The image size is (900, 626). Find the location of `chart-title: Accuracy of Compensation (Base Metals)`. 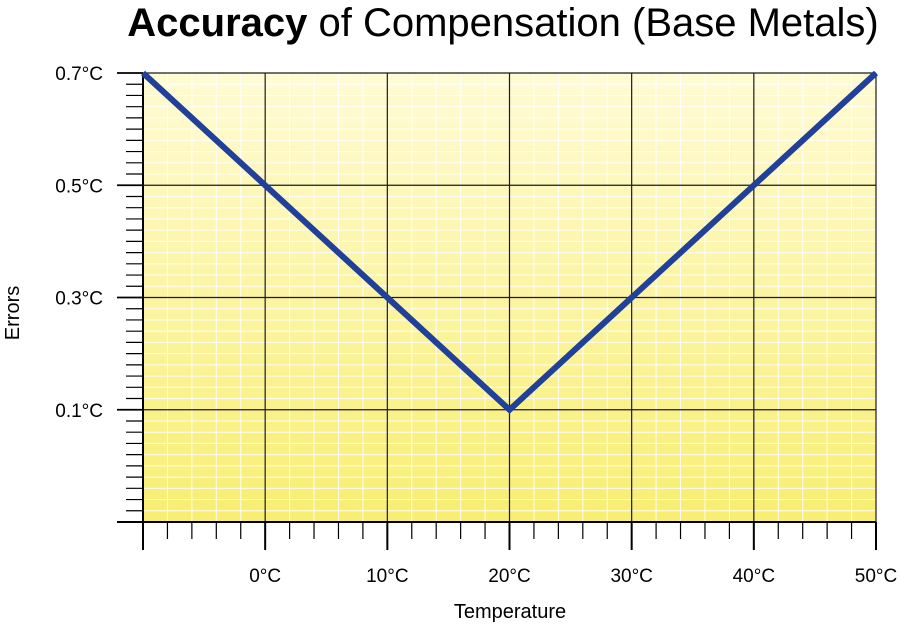

chart-title: Accuracy of Compensation (Base Metals) is located at coordinates (503, 23).